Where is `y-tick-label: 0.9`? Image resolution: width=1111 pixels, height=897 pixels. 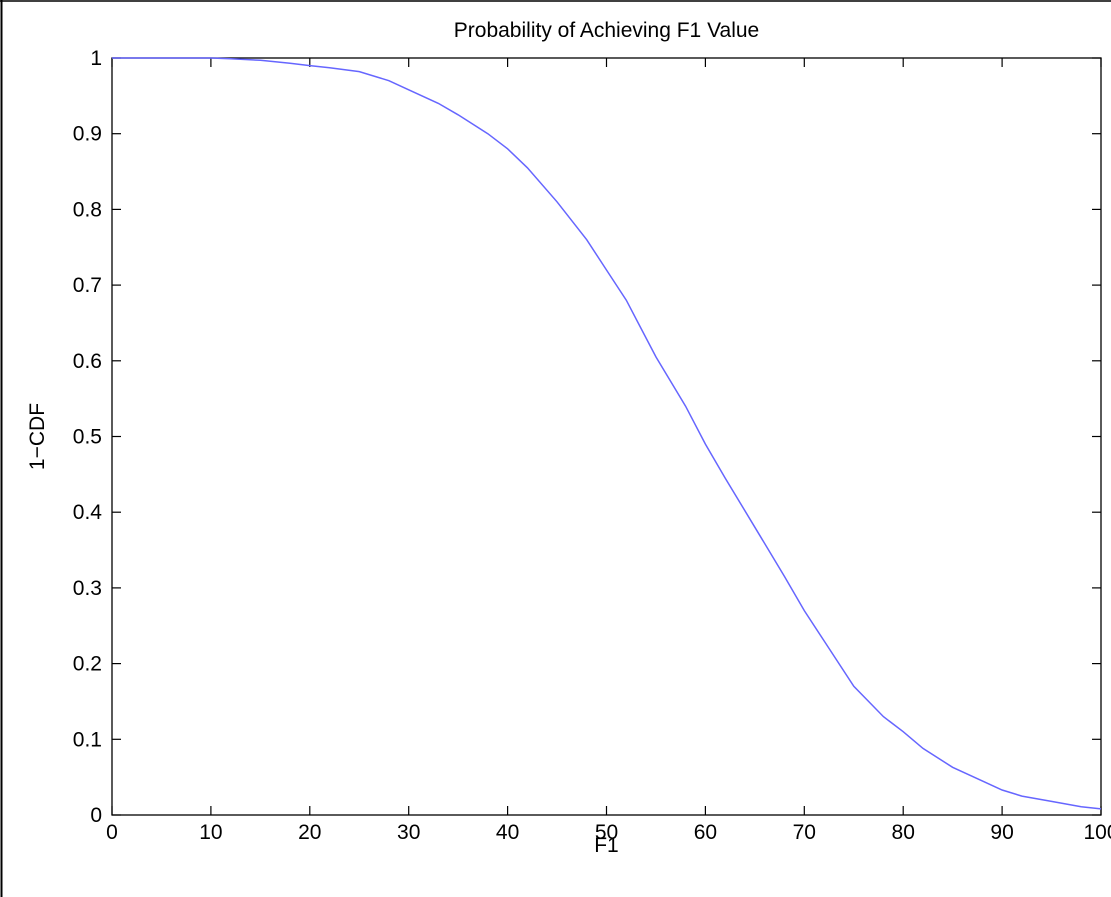 y-tick-label: 0.9 is located at coordinates (87, 134).